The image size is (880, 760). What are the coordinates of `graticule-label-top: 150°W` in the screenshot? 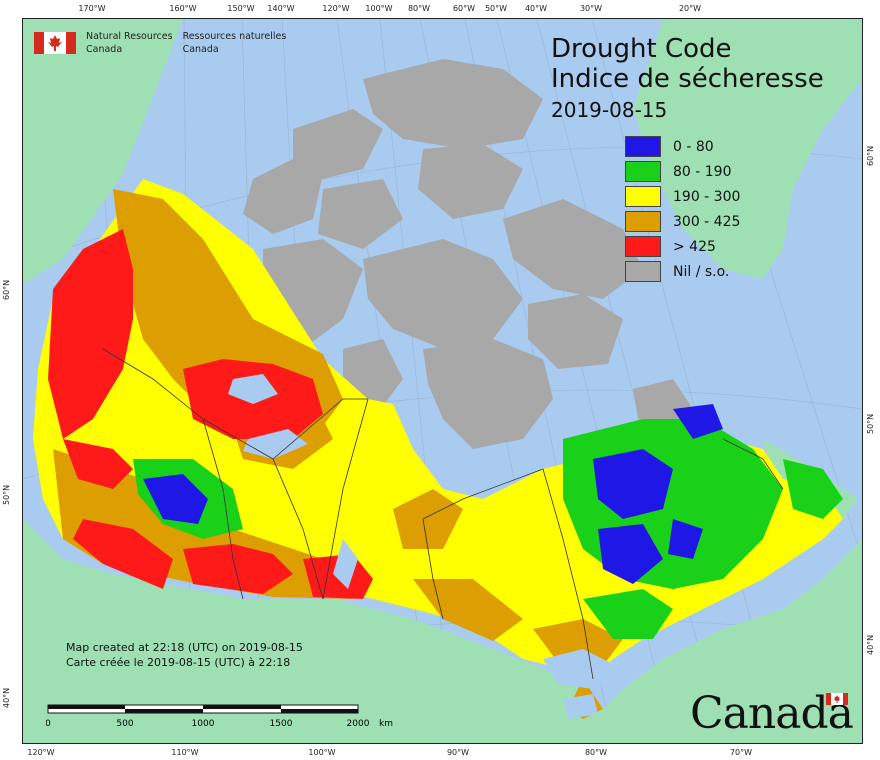 It's located at (241, 8).